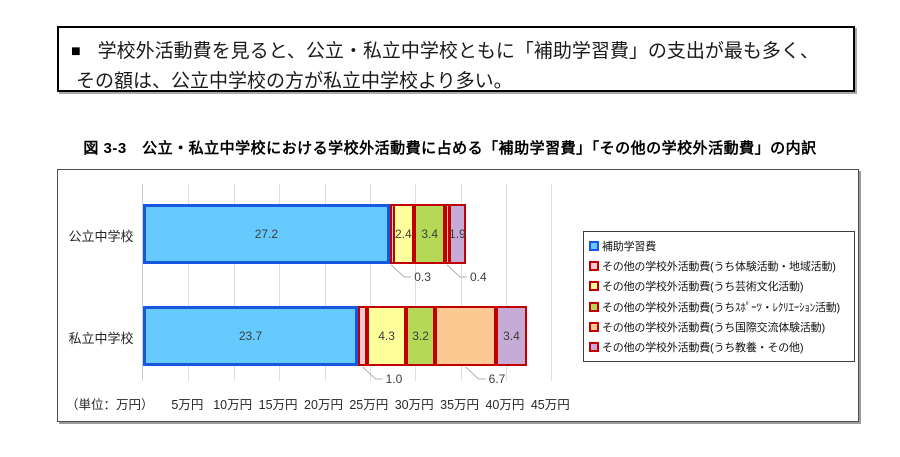 This screenshot has width=900, height=457. Describe the element at coordinates (110, 405) in the screenshot. I see `unit-note: （単位：万円）` at that location.